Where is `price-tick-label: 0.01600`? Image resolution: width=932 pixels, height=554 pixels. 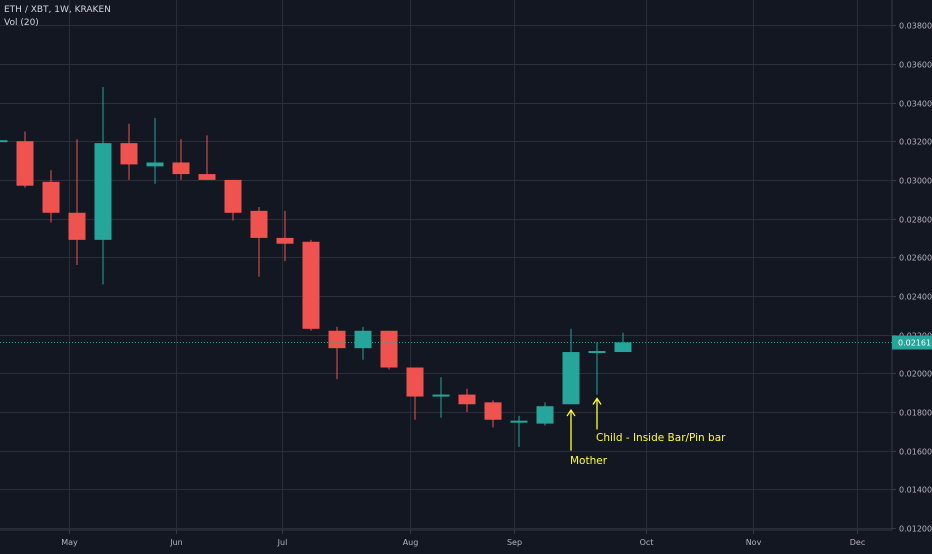 price-tick-label: 0.01600 is located at coordinates (915, 452).